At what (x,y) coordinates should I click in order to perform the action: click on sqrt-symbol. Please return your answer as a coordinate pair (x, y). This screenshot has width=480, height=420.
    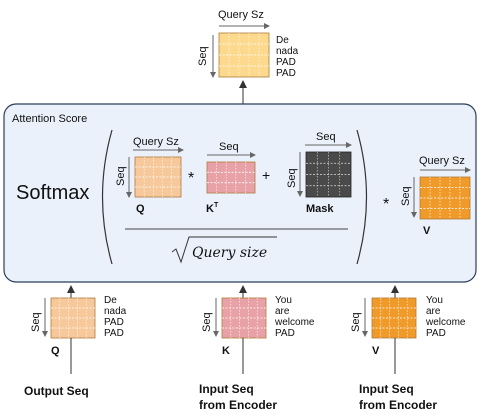
    Looking at the image, I should click on (224, 250).